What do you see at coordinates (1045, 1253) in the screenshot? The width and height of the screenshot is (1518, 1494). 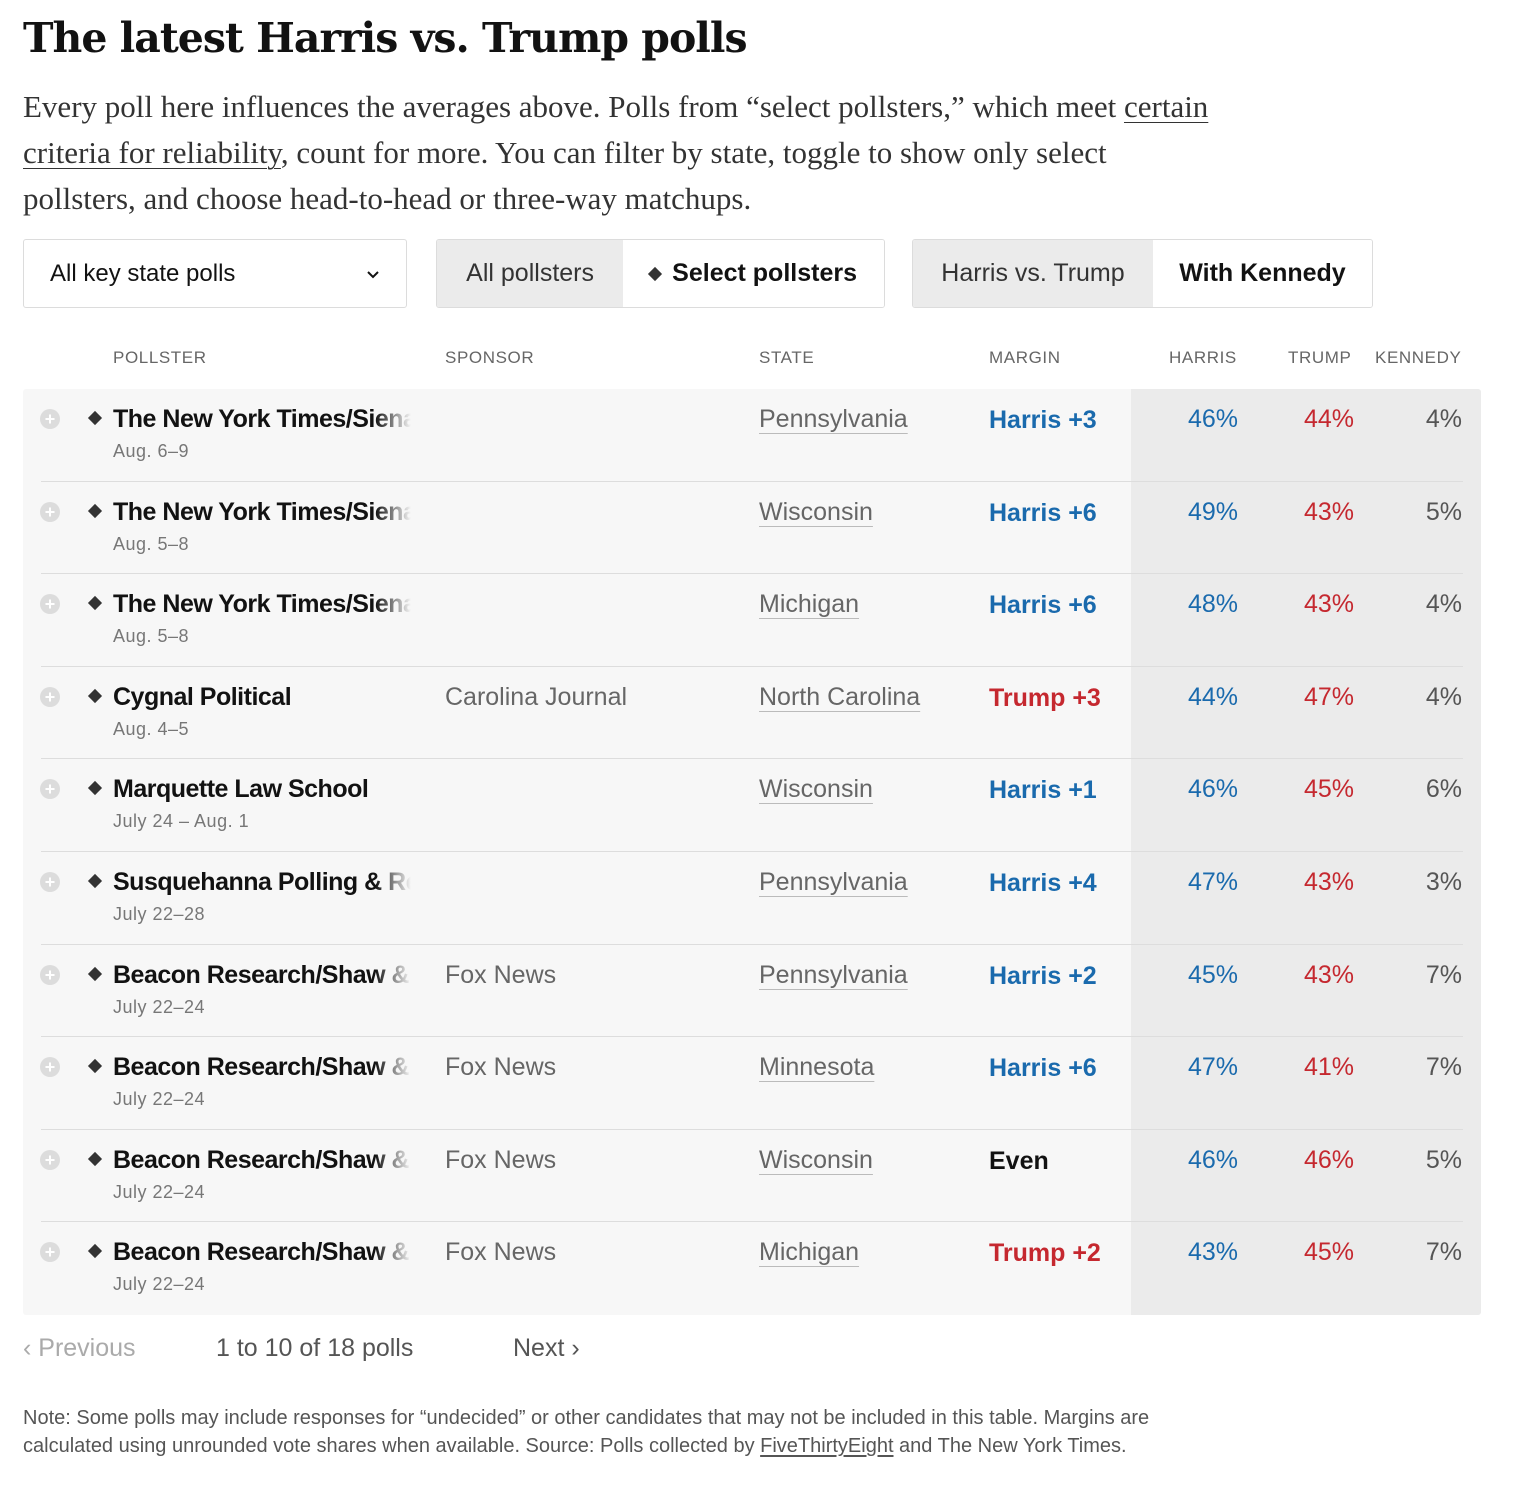 I see `margin: Trump +2` at bounding box center [1045, 1253].